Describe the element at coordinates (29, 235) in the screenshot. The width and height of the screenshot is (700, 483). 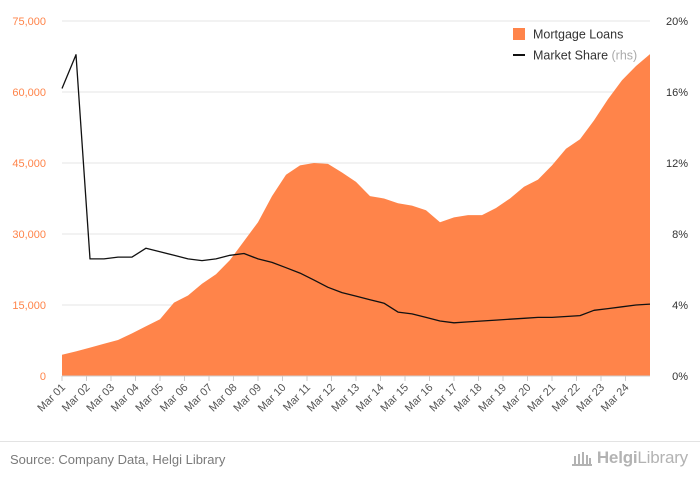
I see `y-left-tick-label: 30,000` at that location.